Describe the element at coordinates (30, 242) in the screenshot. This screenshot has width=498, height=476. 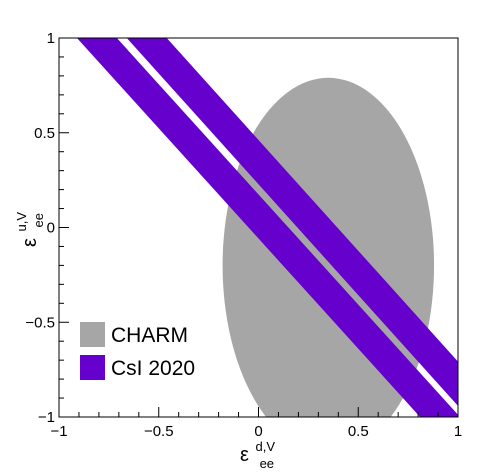
I see `y-axis-title-main: ε` at that location.